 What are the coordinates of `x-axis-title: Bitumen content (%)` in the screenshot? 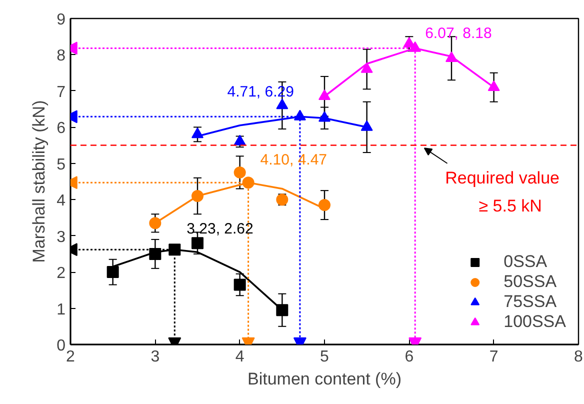 It's located at (324, 379).